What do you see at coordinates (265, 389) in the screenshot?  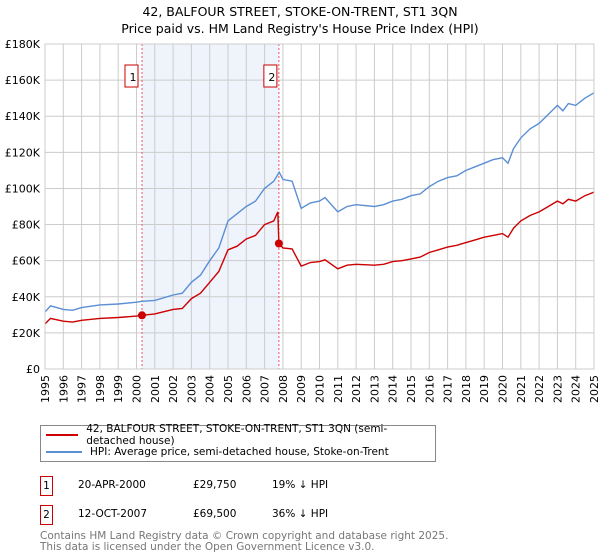 I see `x-tick-label: 2007` at bounding box center [265, 389].